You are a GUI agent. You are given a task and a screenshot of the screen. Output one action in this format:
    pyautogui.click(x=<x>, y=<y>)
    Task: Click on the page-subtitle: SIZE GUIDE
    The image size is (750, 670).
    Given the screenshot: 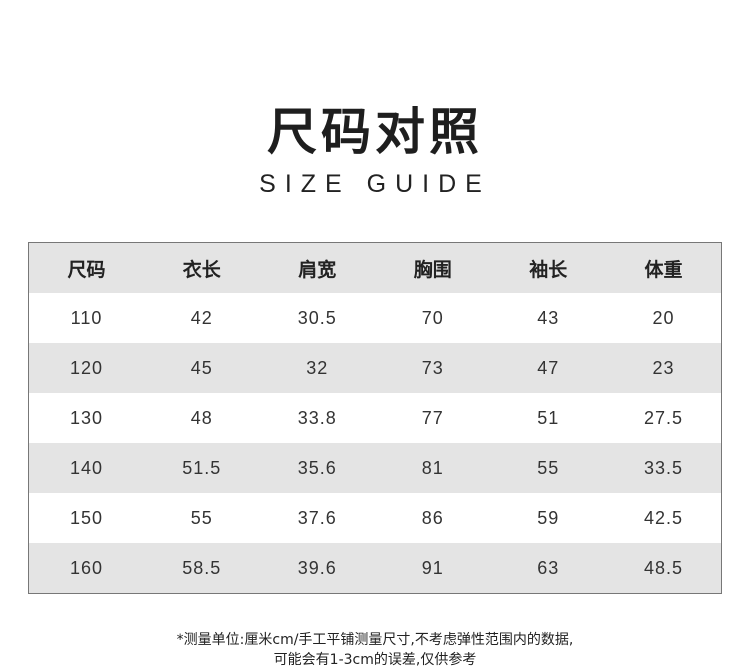 What is the action you would take?
    pyautogui.click(x=375, y=184)
    